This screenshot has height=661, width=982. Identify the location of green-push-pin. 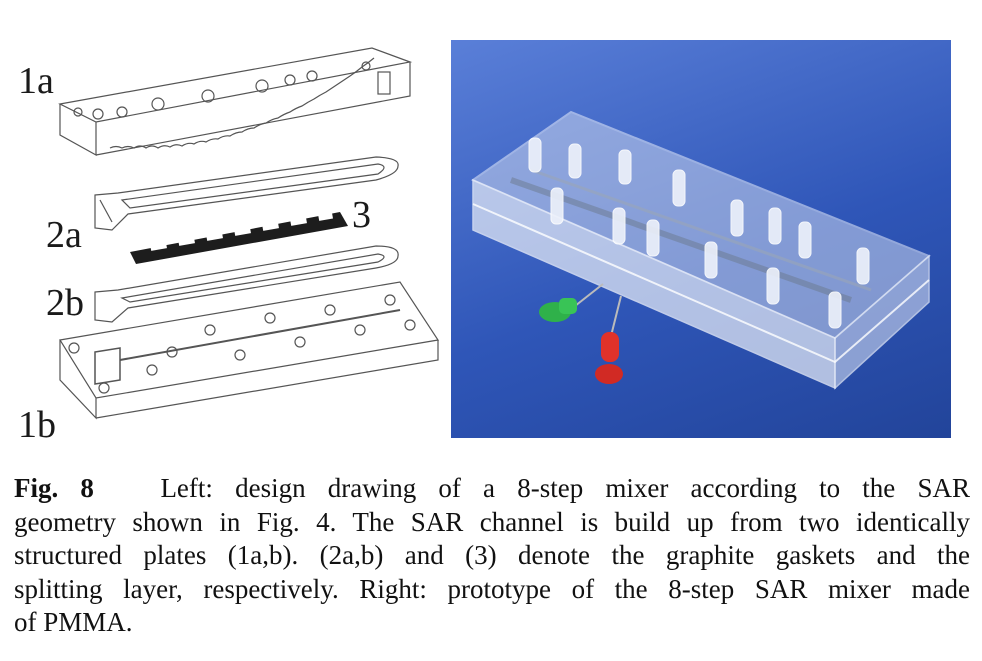
(571, 302).